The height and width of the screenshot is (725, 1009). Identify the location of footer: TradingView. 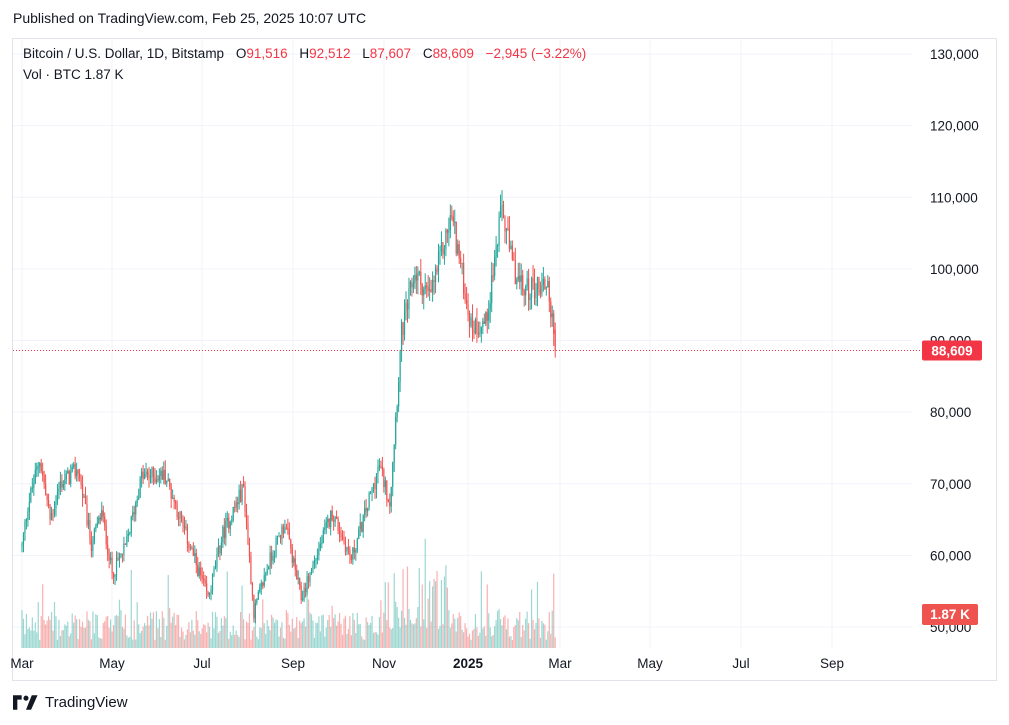
(70, 702).